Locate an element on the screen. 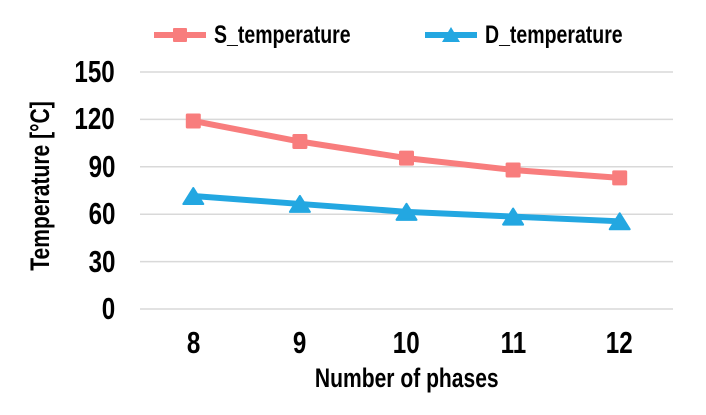 The height and width of the screenshot is (415, 706). x-tick-label-text: 12 is located at coordinates (620, 342).